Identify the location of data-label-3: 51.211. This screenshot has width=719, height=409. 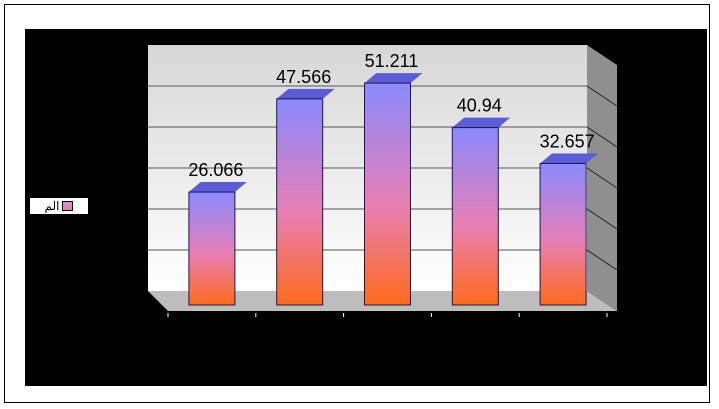
(392, 61).